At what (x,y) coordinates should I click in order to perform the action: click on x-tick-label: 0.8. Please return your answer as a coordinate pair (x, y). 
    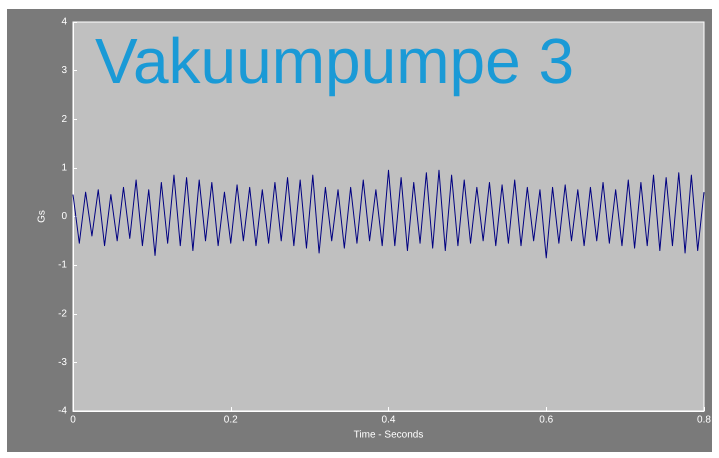
    Looking at the image, I should click on (704, 420).